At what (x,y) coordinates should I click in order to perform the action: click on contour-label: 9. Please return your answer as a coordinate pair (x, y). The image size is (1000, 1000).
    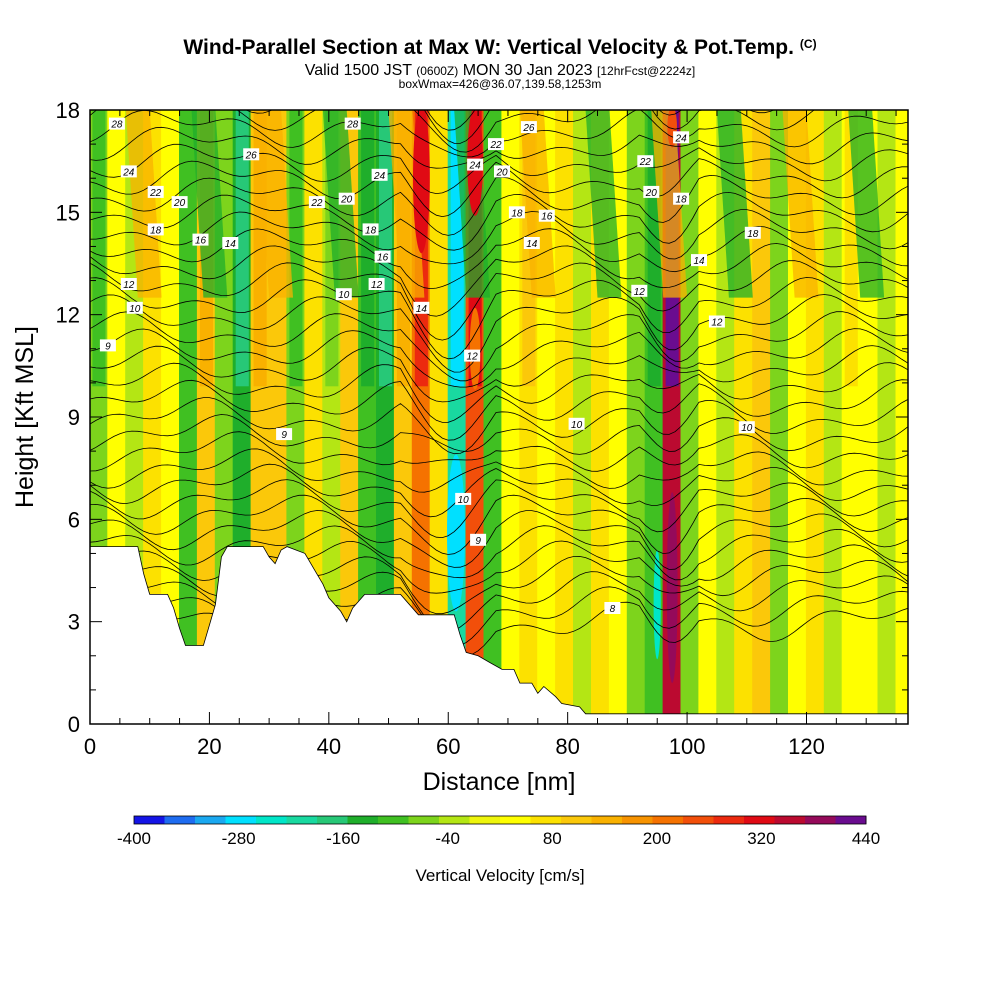
    Looking at the image, I should click on (284, 434).